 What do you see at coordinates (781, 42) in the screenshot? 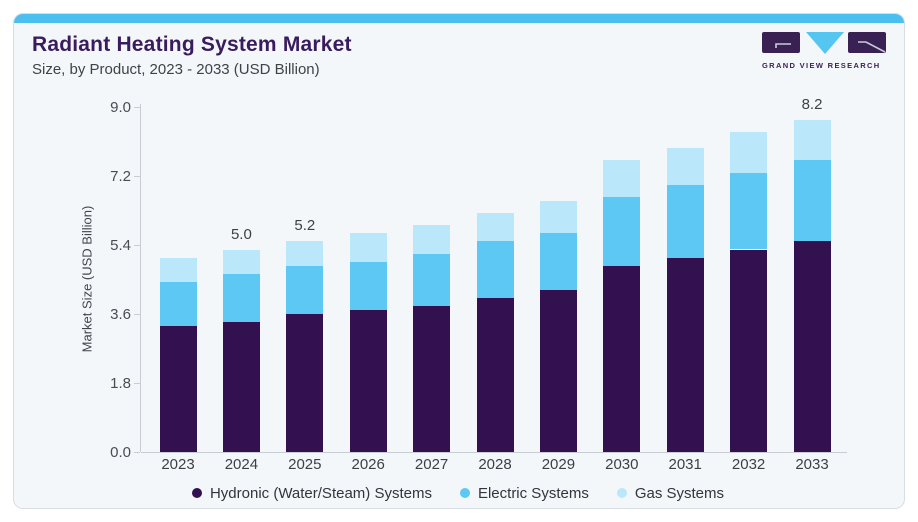
I see `logo-g-block` at bounding box center [781, 42].